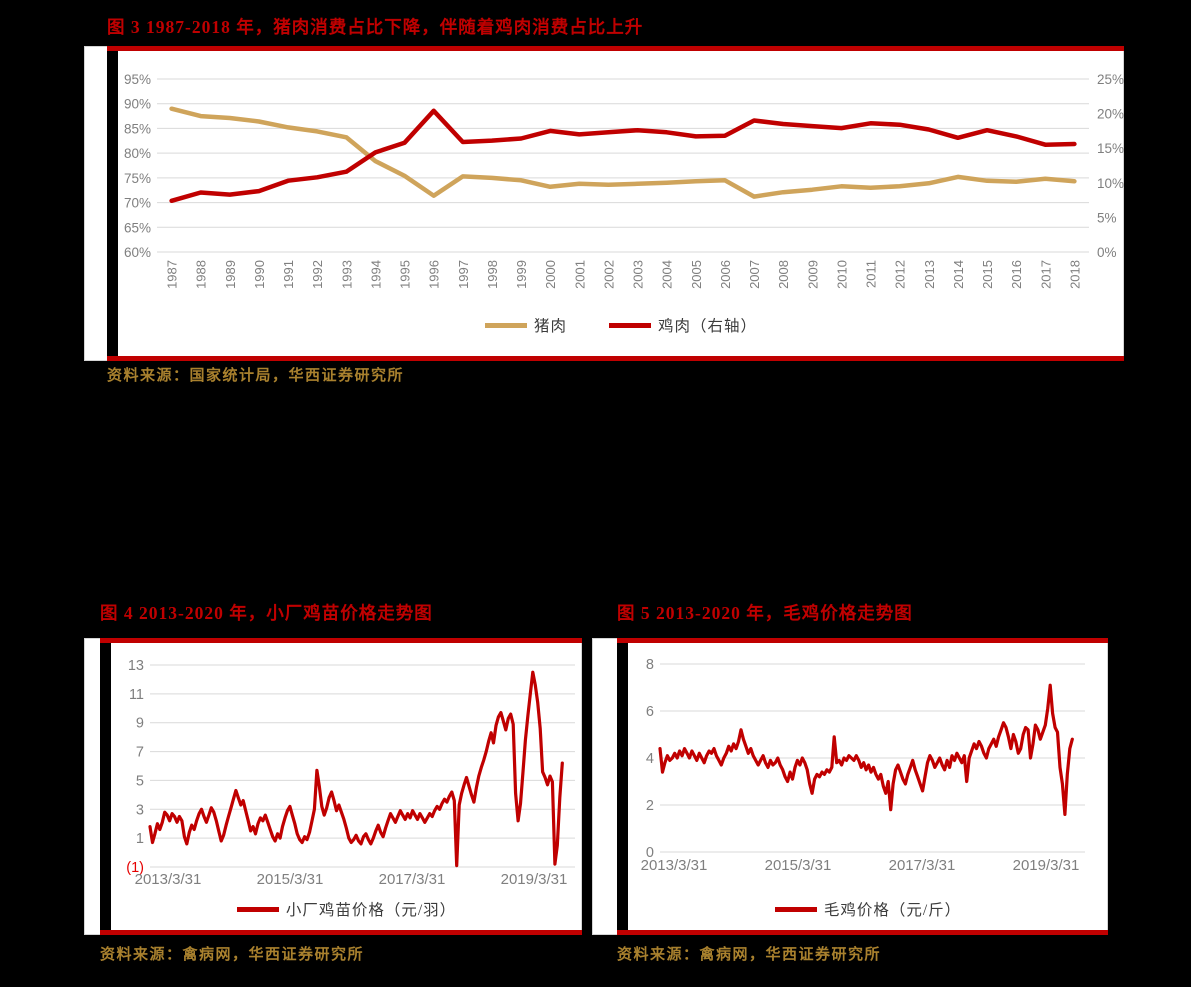 Image resolution: width=1191 pixels, height=987 pixels. What do you see at coordinates (638, 274) in the screenshot?
I see `svg-text: 2003` at bounding box center [638, 274].